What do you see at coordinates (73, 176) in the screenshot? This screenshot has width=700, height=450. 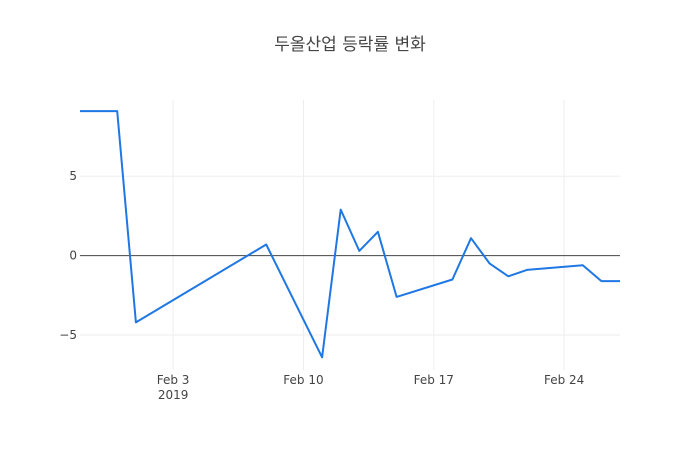 I see `y-tick-label: 5` at bounding box center [73, 176].